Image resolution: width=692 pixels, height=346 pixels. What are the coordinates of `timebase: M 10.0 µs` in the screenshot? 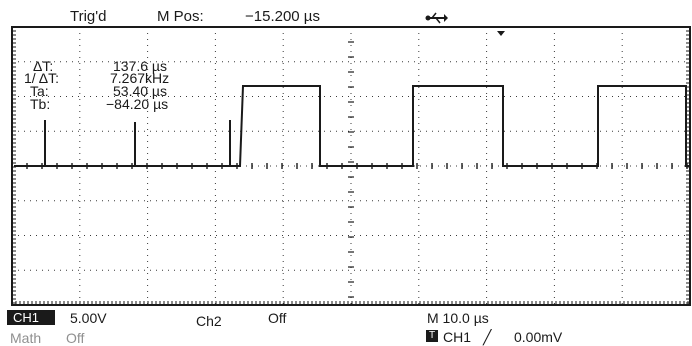 It's located at (458, 318).